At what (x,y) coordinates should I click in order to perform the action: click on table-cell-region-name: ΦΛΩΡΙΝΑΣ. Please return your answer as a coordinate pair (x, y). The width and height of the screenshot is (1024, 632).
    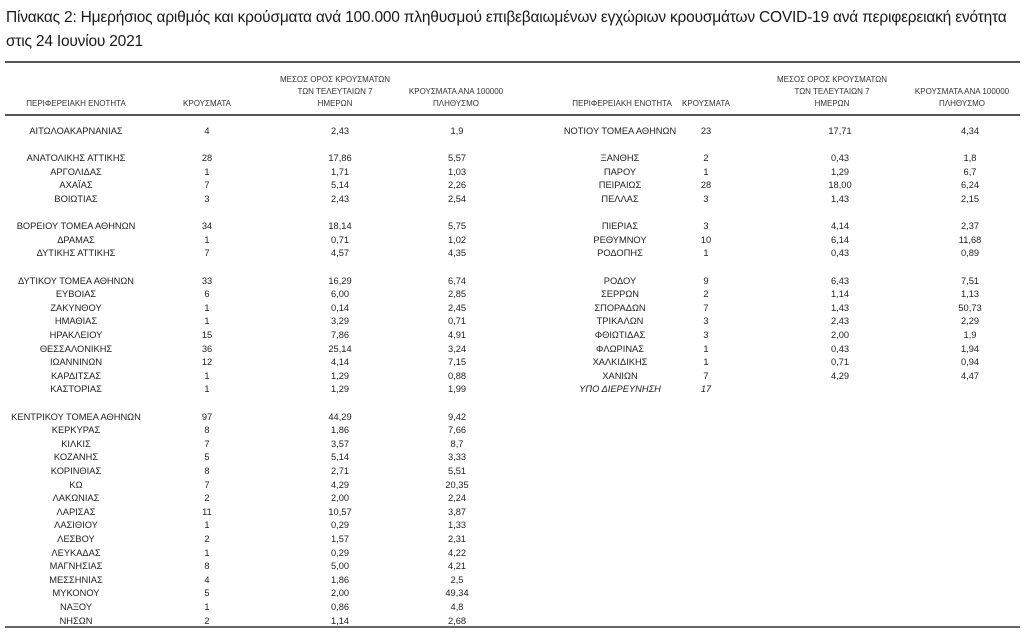
    Looking at the image, I should click on (620, 348).